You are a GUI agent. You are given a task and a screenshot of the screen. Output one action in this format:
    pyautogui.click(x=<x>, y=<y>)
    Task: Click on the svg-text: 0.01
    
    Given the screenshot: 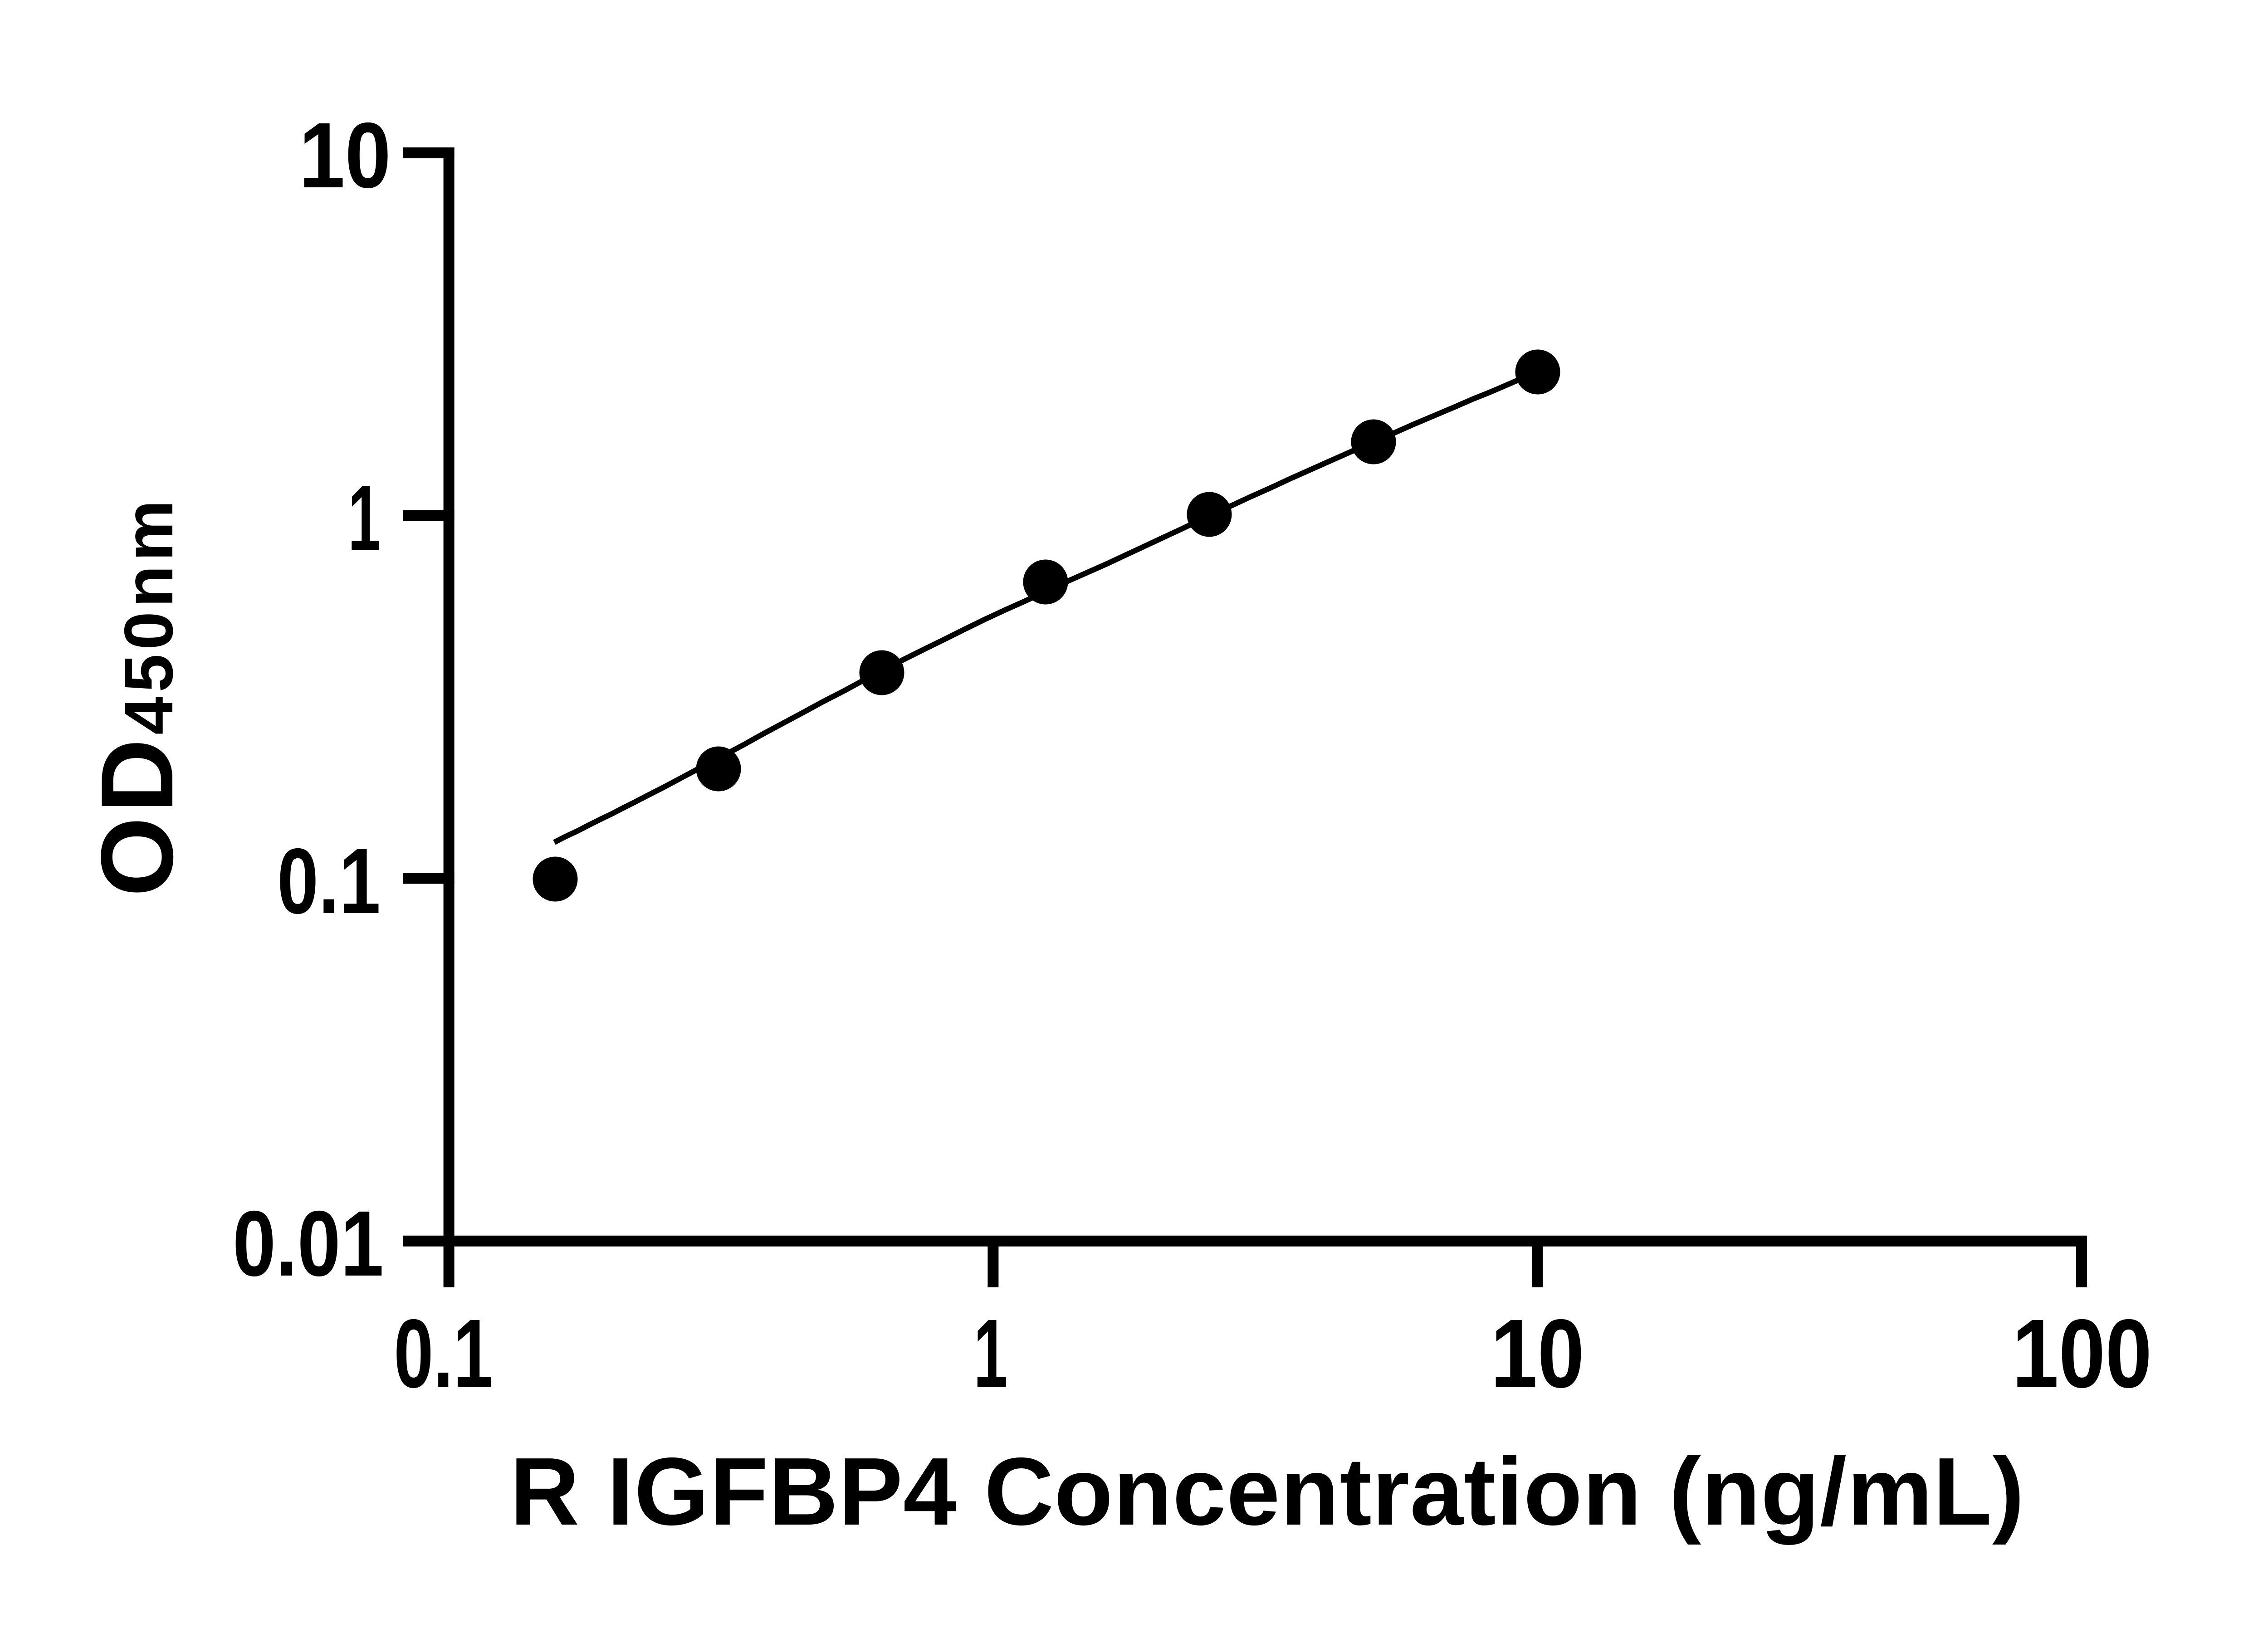 What is the action you would take?
    pyautogui.click(x=309, y=1244)
    